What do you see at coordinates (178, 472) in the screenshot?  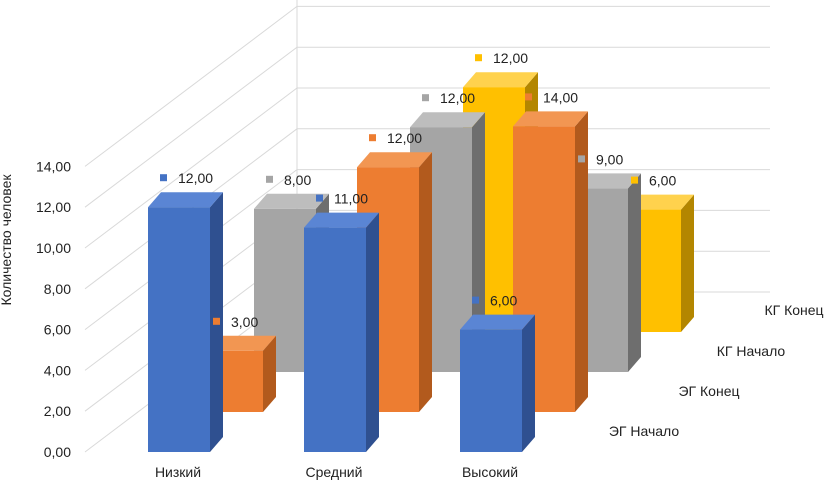 I see `x-tick-label: Низкий` at bounding box center [178, 472].